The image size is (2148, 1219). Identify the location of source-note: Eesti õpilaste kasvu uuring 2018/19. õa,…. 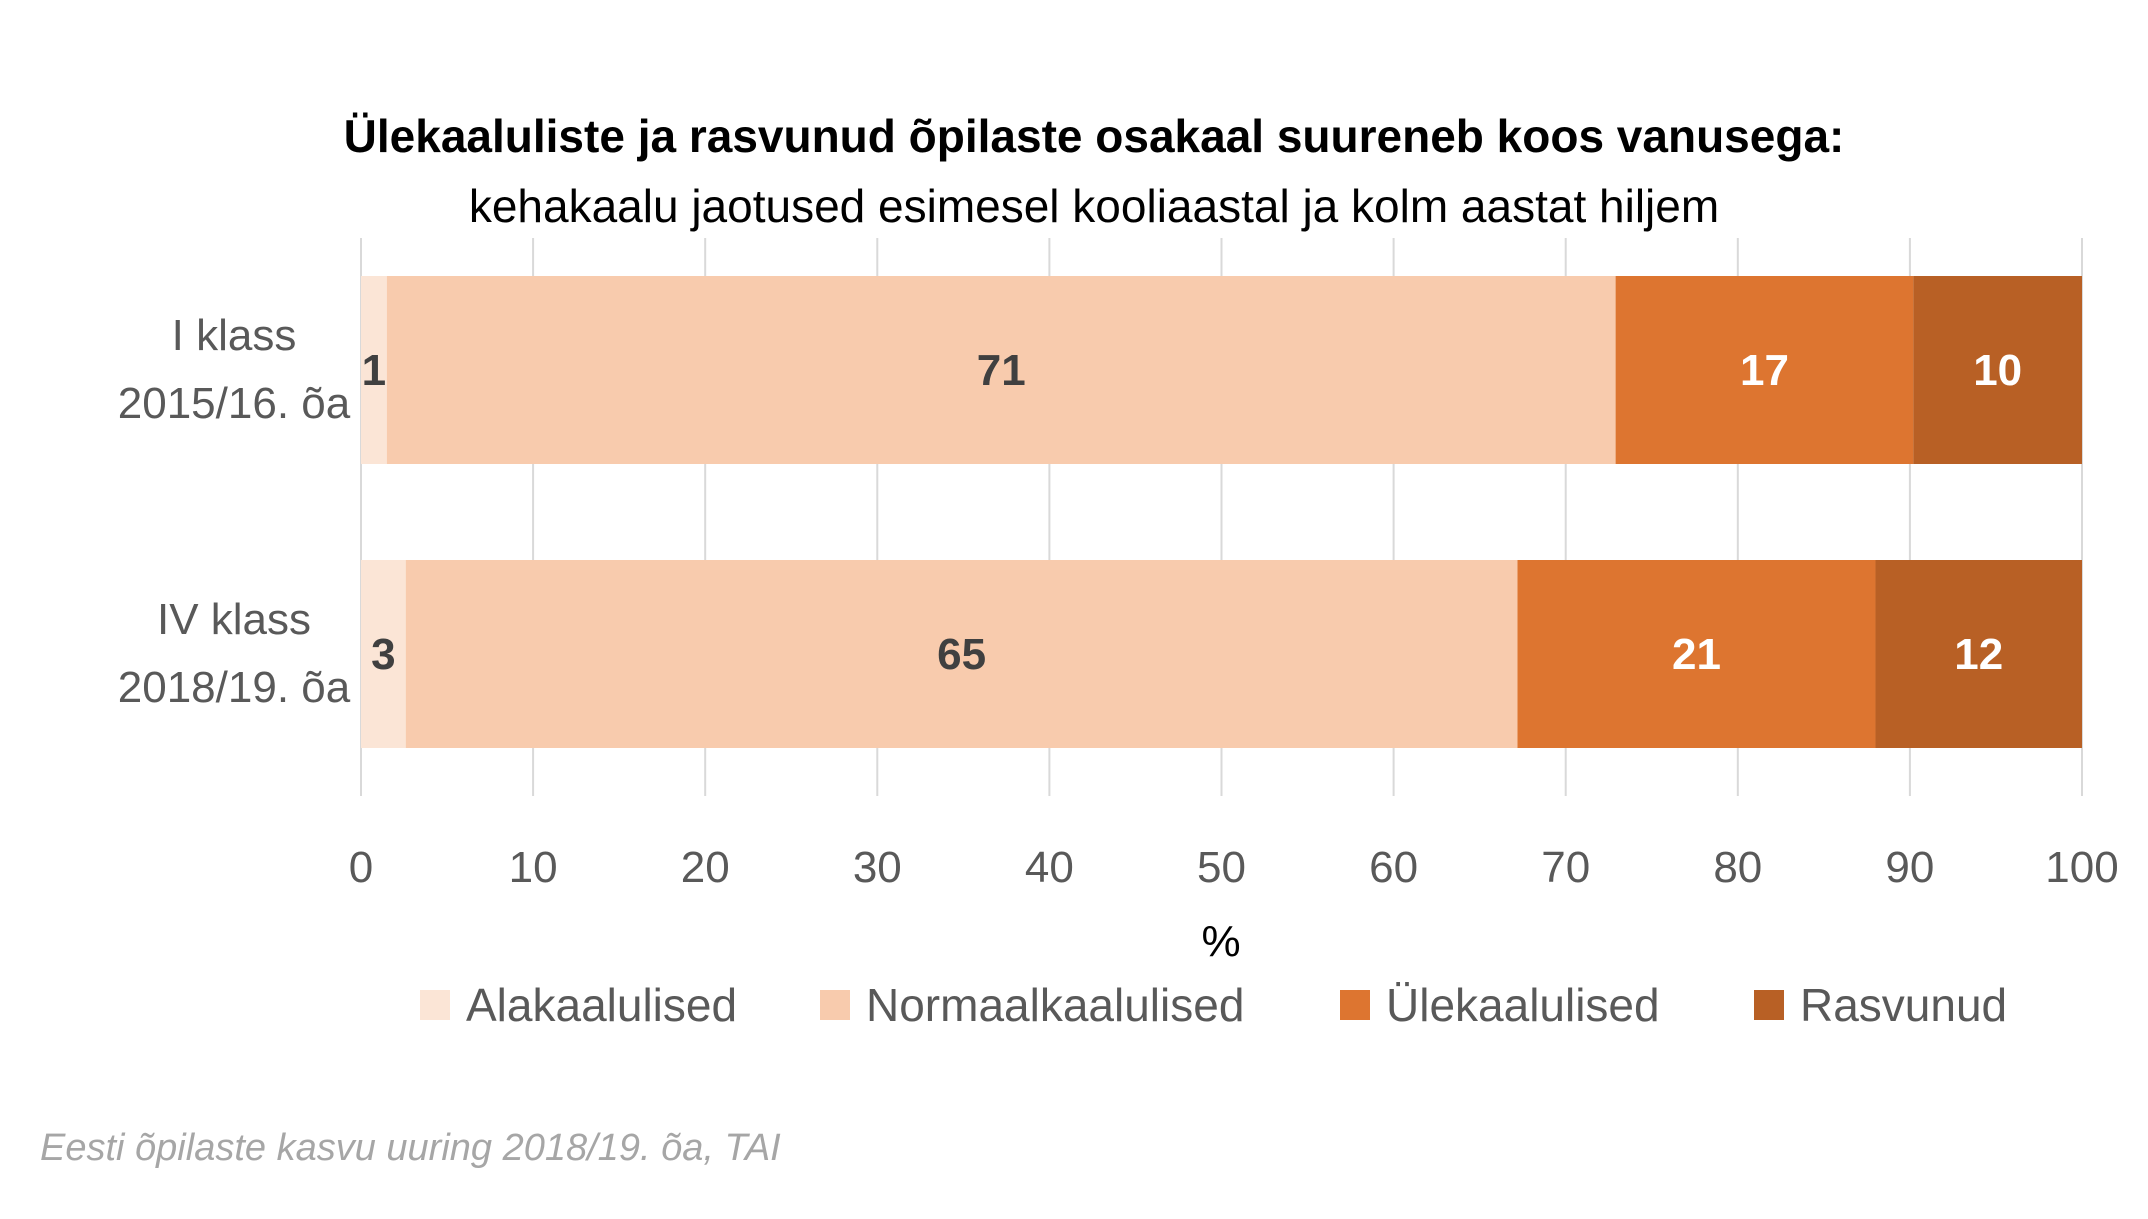
(410, 1148).